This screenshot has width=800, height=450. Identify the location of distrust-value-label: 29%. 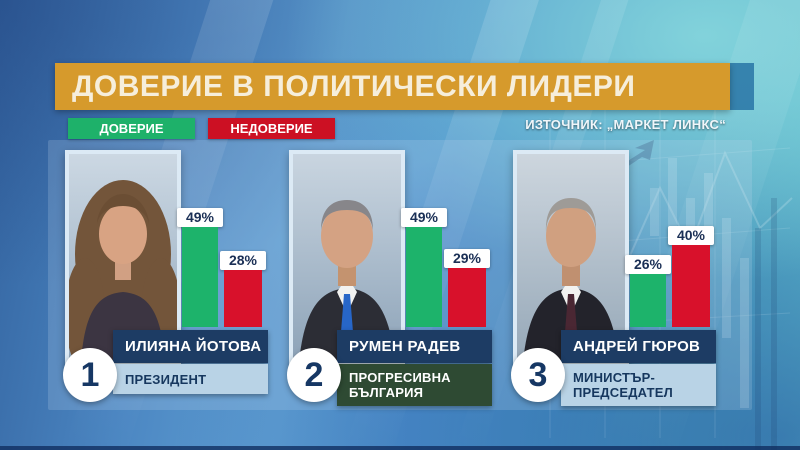
(467, 258).